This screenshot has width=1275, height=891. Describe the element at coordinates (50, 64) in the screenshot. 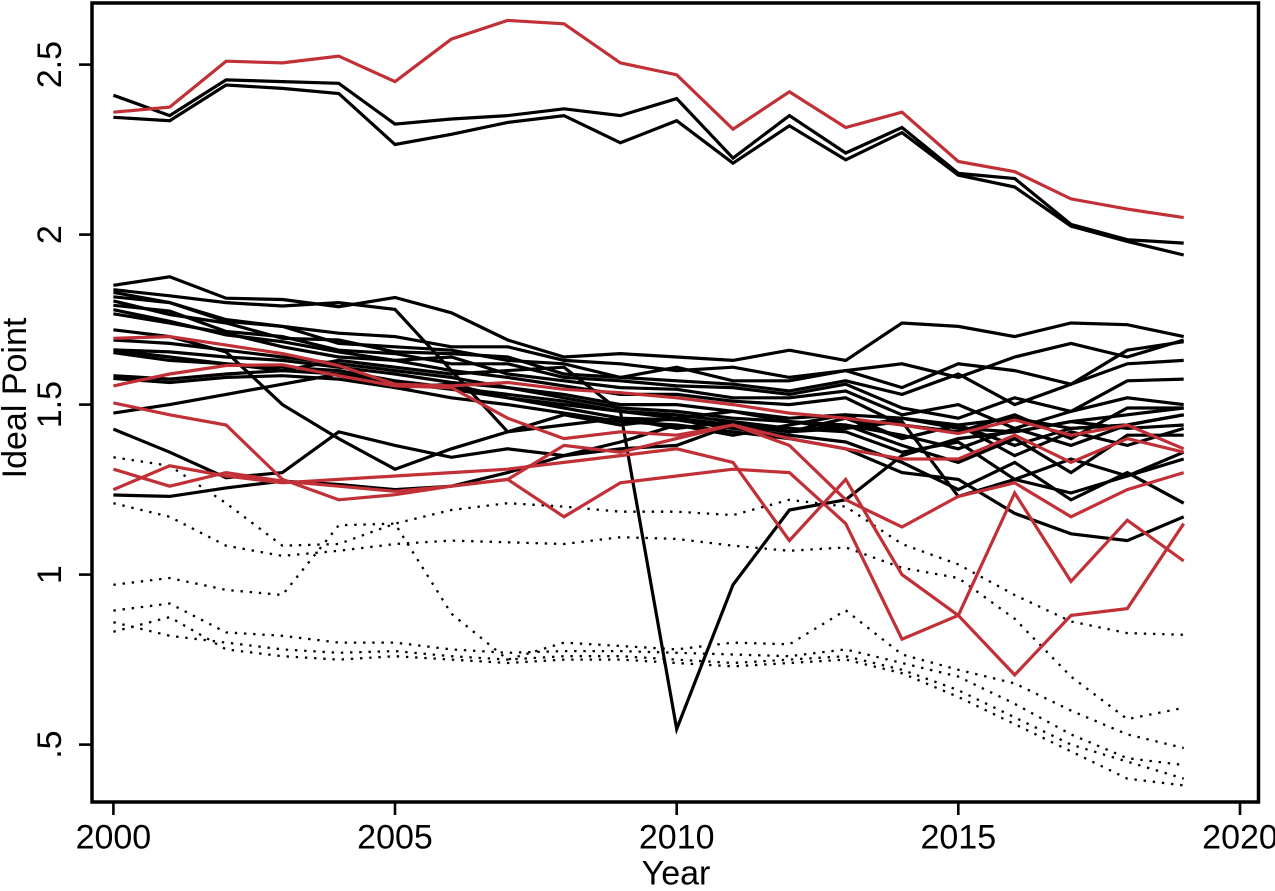

I see `svg-text: 2.5` at that location.